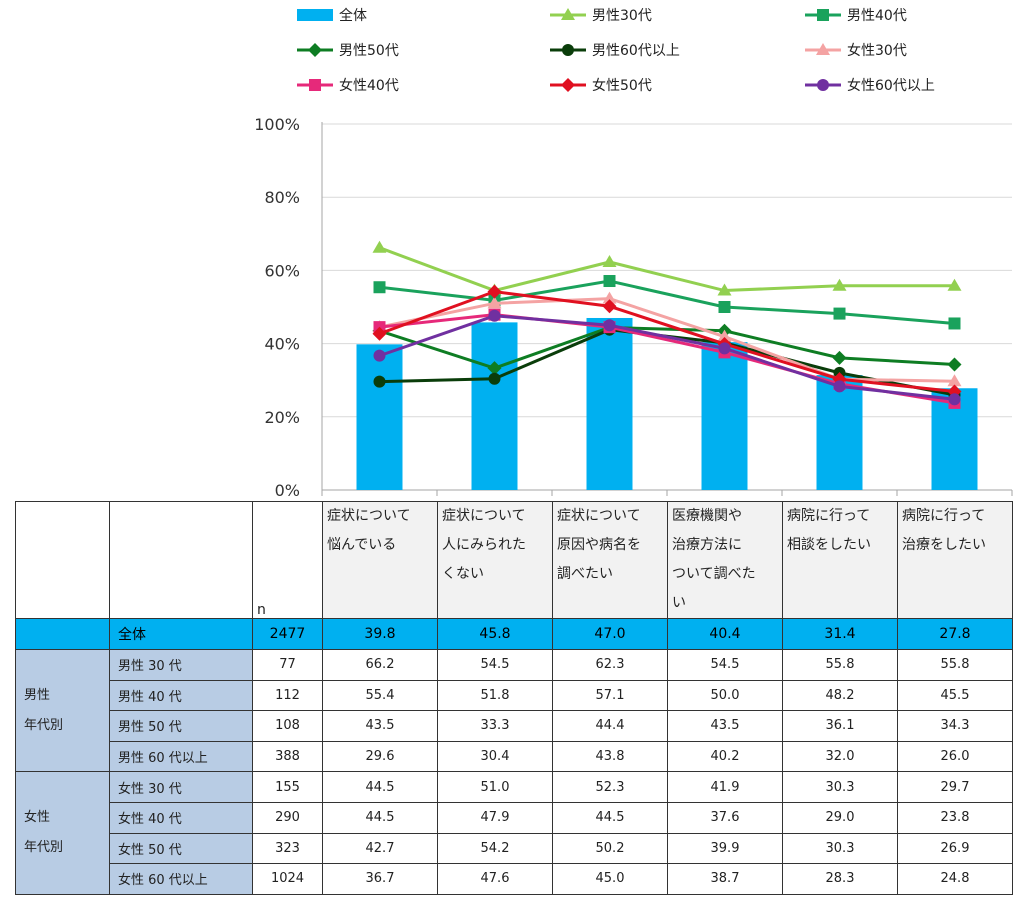  I want to click on row-value-3: 45.0, so click(610, 879).